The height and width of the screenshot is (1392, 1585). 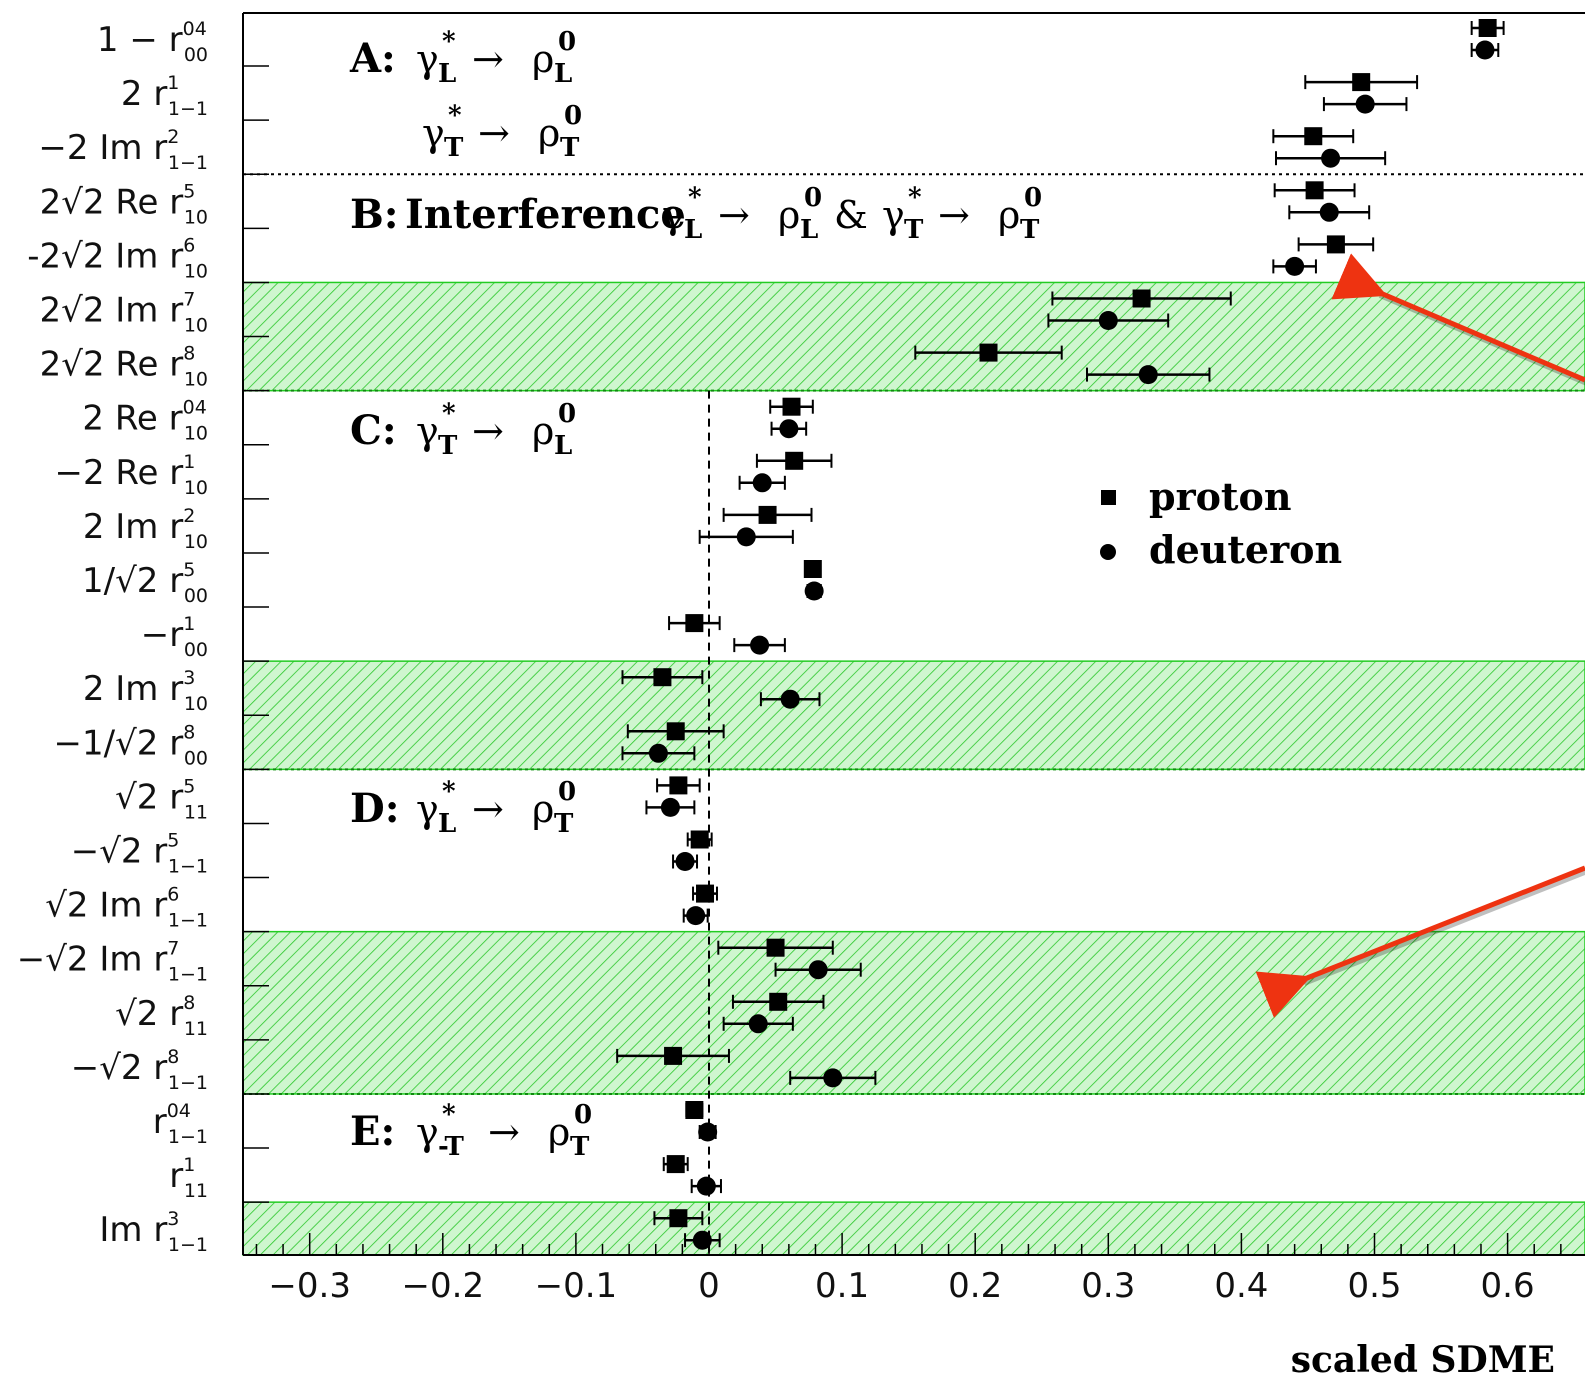 I want to click on row-label: 2√2 Re r5 10, so click(x=124, y=204).